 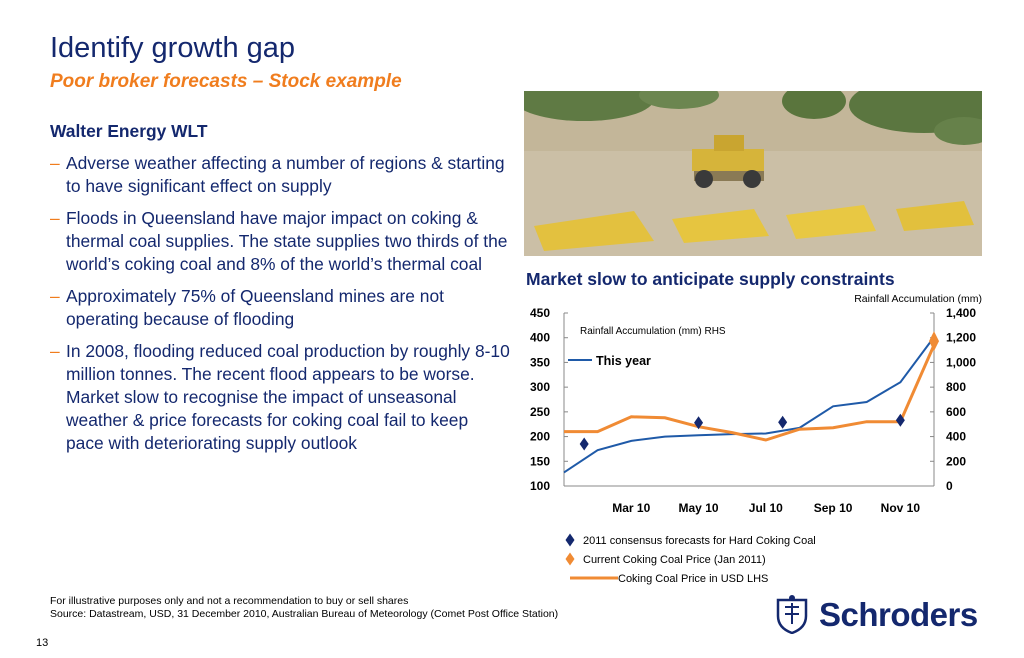 I want to click on x-axis-tick-label: Nov 10, so click(x=901, y=508).